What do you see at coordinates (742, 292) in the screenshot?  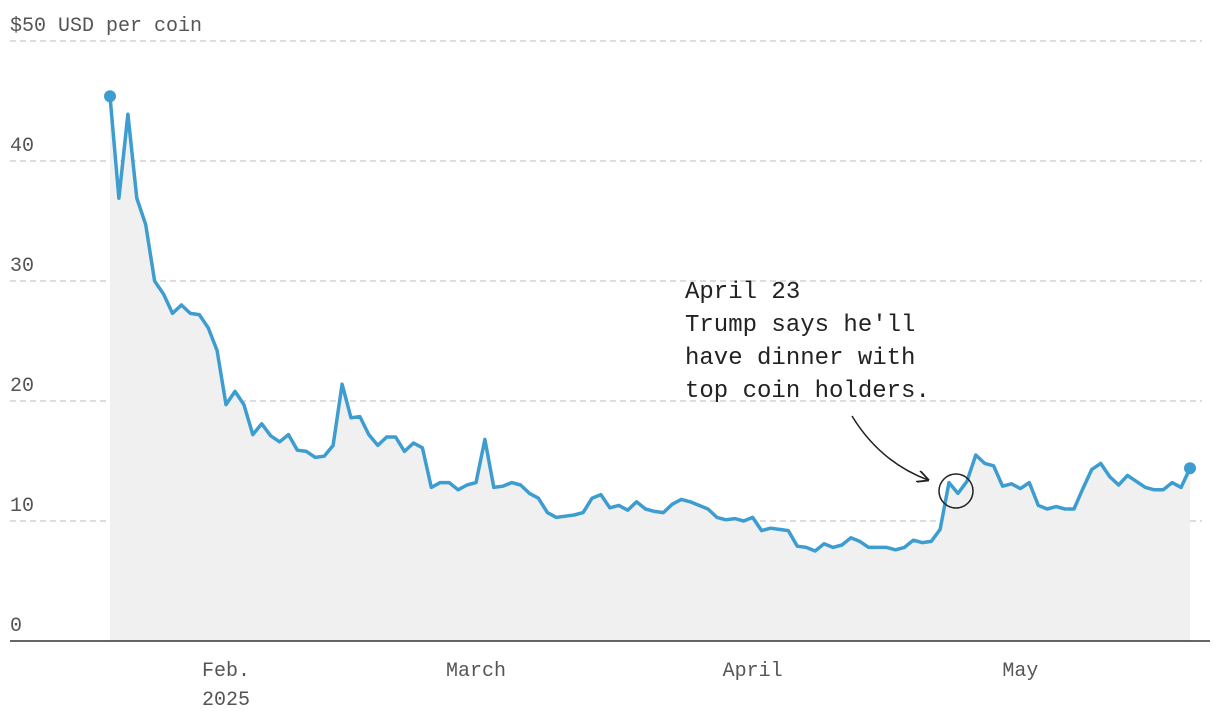 I see `annotation-text: April 23` at bounding box center [742, 292].